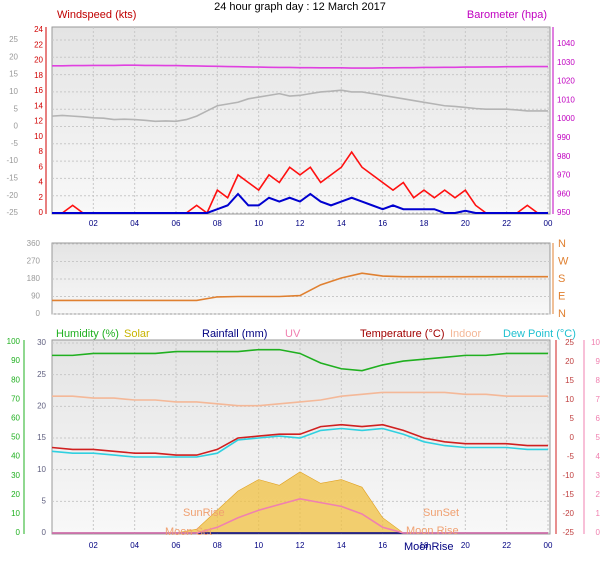 The width and height of the screenshot is (608, 561). What do you see at coordinates (15, 360) in the screenshot?
I see `y-tick-label: 90` at bounding box center [15, 360].